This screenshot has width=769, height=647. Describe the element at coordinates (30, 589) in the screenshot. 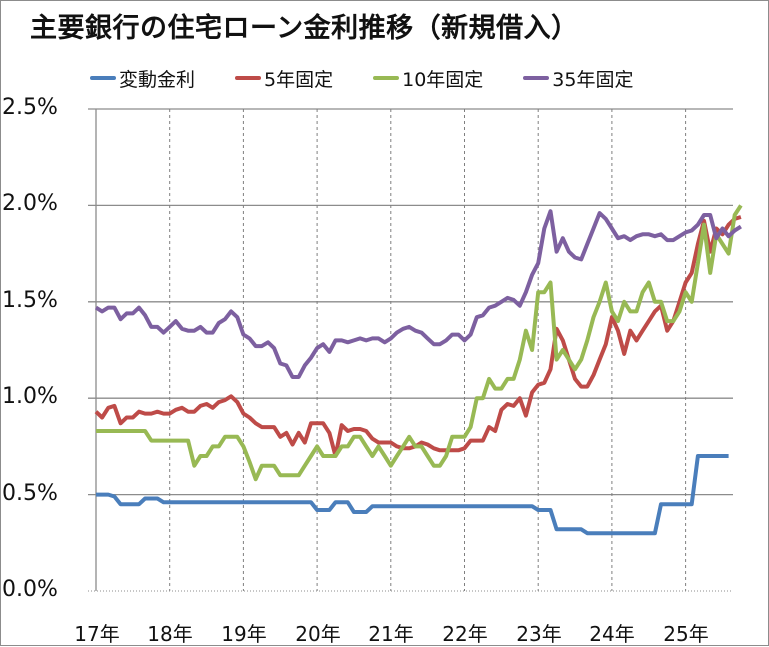

I see `y-tick-label: 0.0%` at that location.